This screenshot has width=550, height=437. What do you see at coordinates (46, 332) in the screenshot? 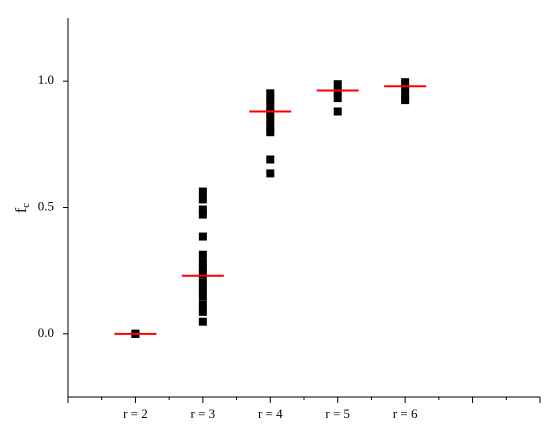
I see `y-tick-label: 0.0` at bounding box center [46, 332].